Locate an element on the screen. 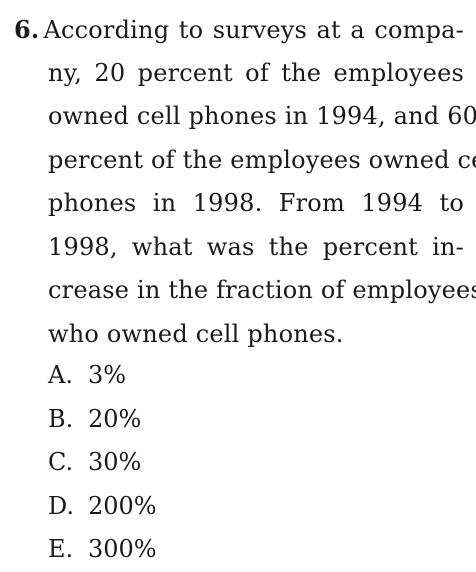 The width and height of the screenshot is (476, 572). option-letter: C. is located at coordinates (61, 462).